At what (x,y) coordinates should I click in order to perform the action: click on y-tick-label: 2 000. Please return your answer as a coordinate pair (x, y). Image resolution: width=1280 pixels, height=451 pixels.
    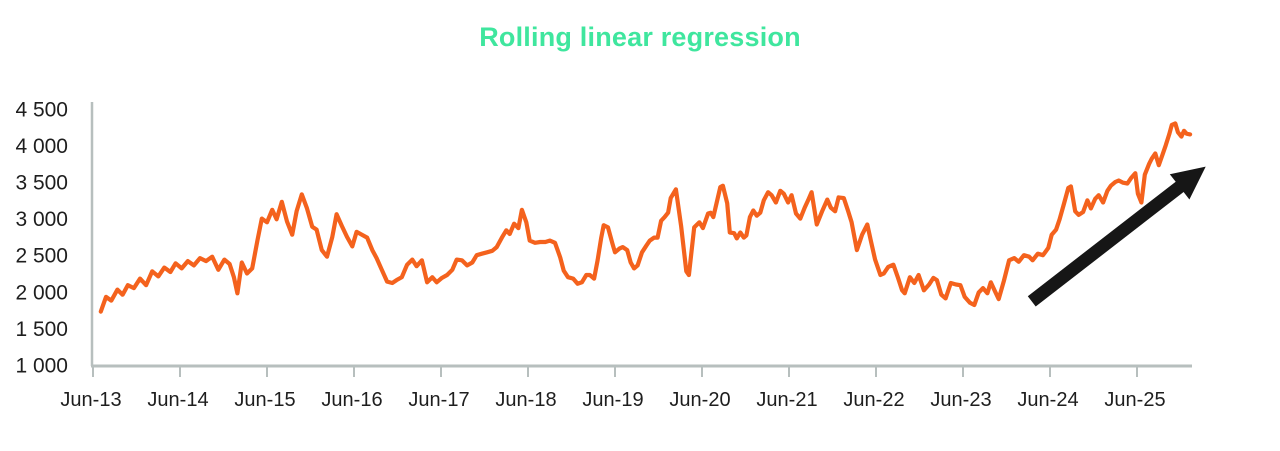
    Looking at the image, I should click on (41, 292).